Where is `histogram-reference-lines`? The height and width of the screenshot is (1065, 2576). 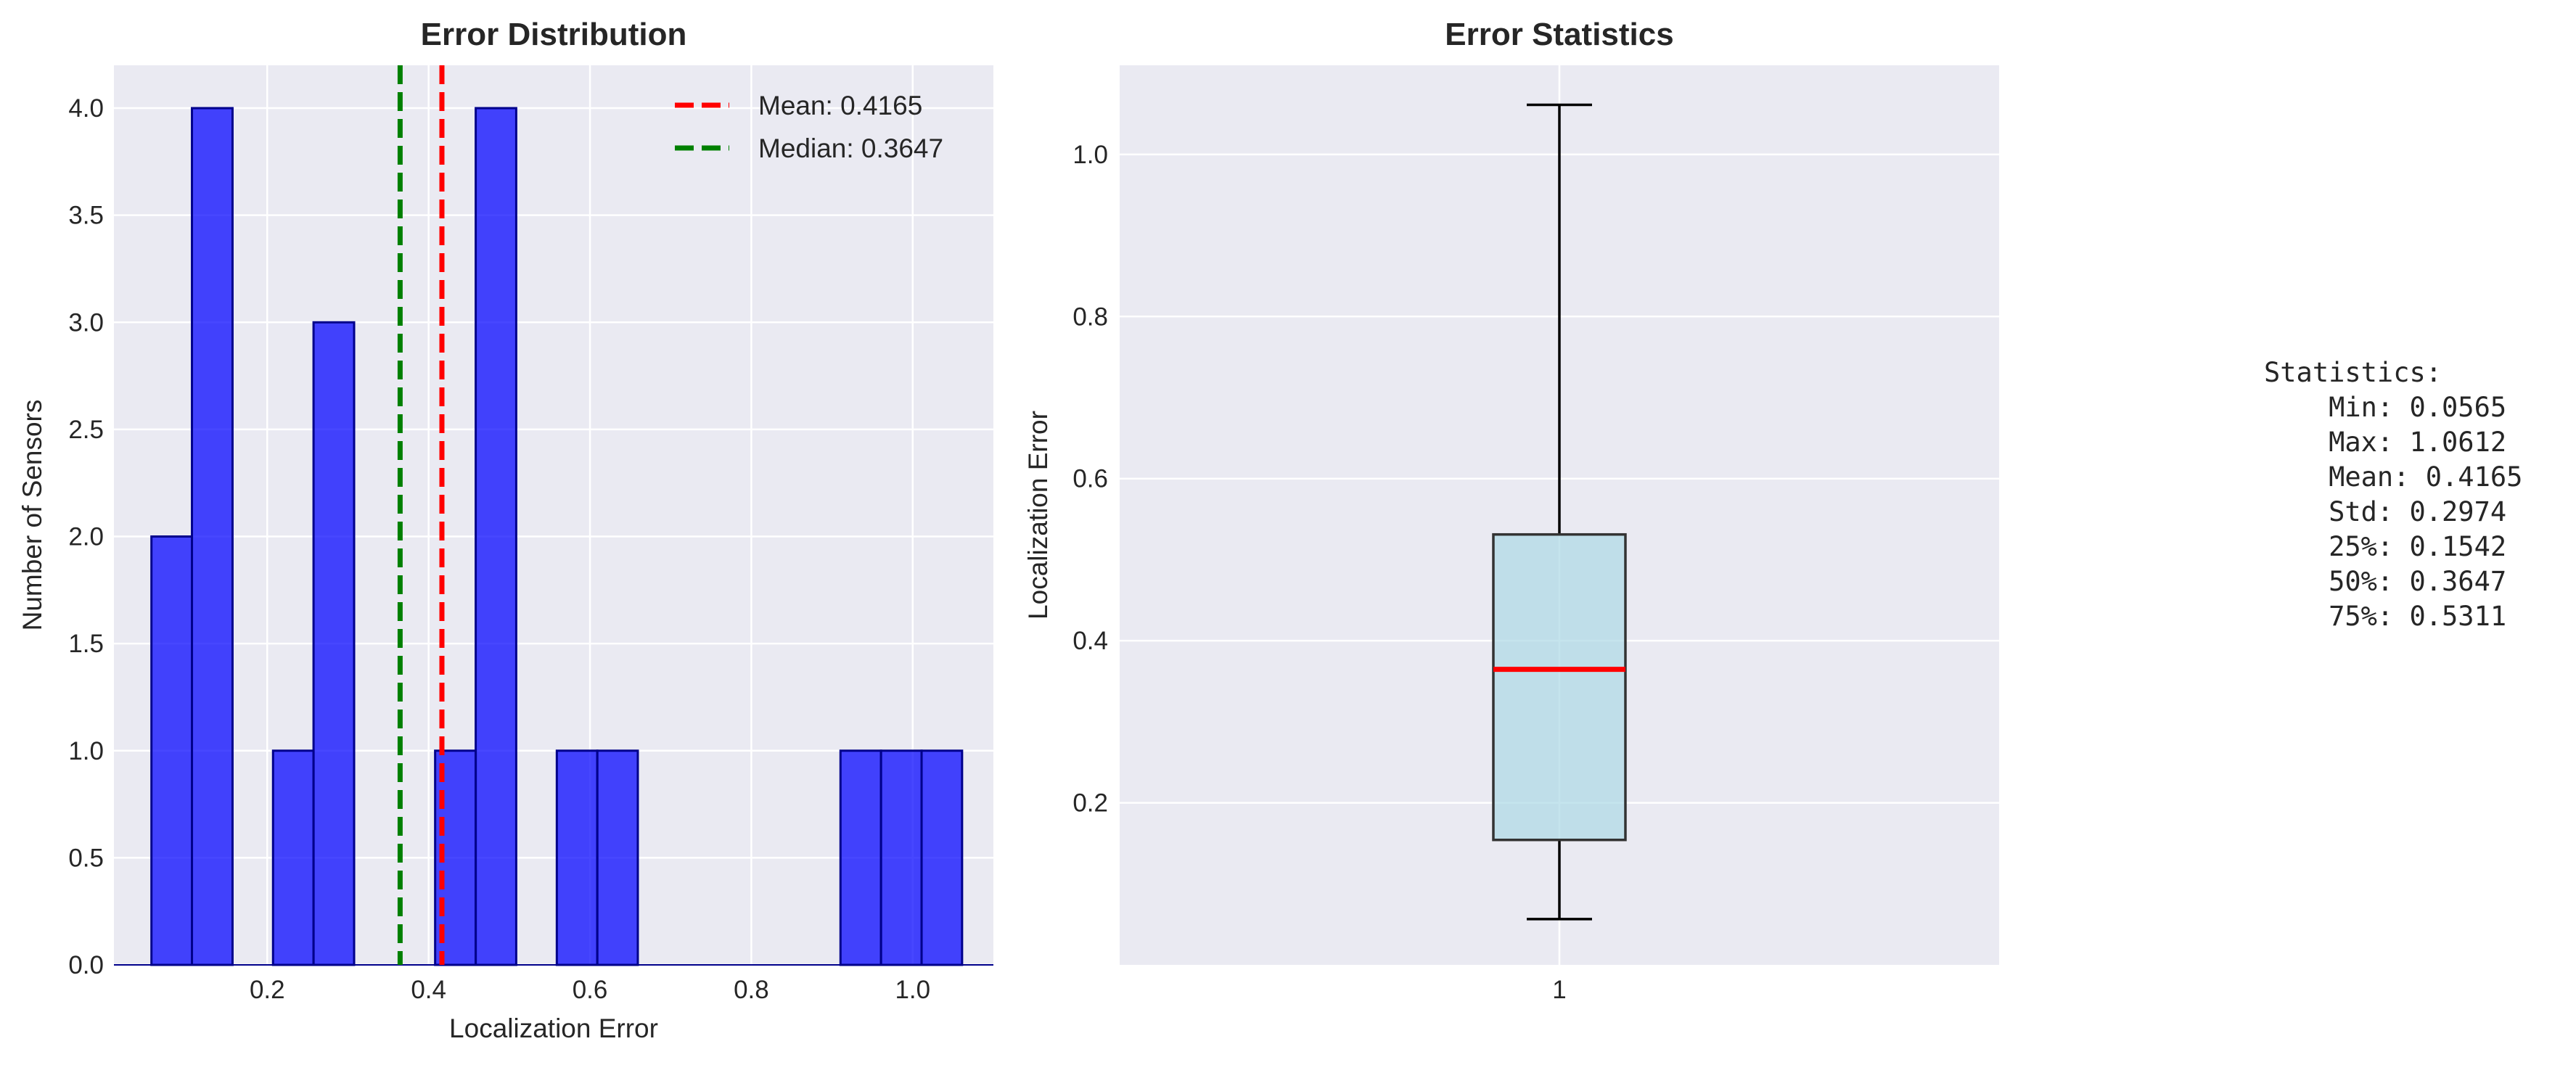
histogram-reference-lines is located at coordinates (421, 515).